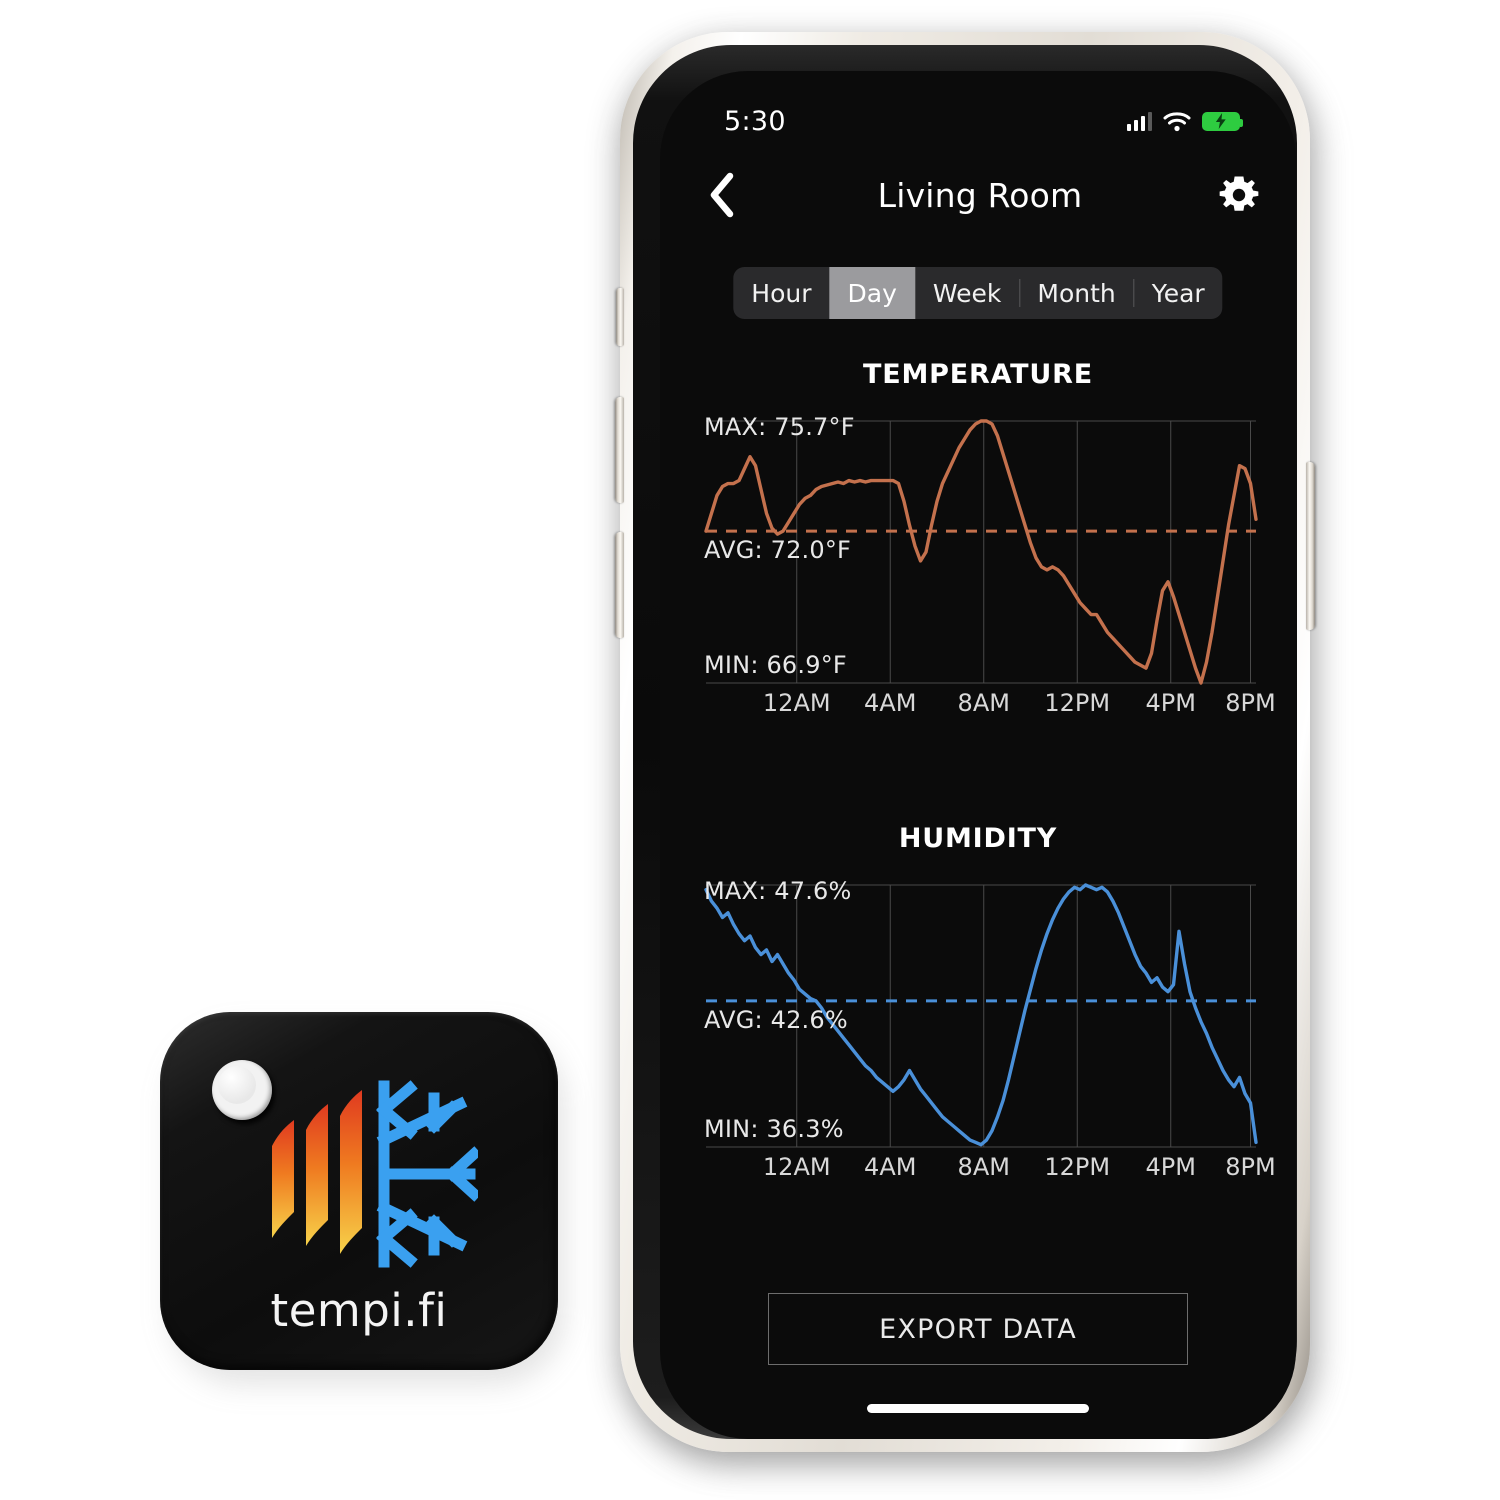  I want to click on segment-day-label: Day, so click(872, 293).